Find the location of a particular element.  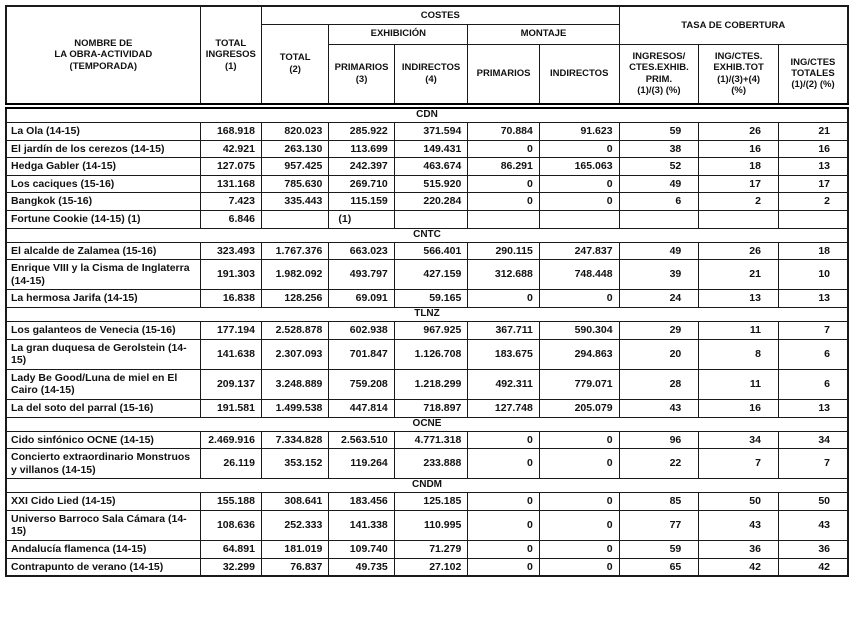

cell-value: 718.897 is located at coordinates (431, 408).